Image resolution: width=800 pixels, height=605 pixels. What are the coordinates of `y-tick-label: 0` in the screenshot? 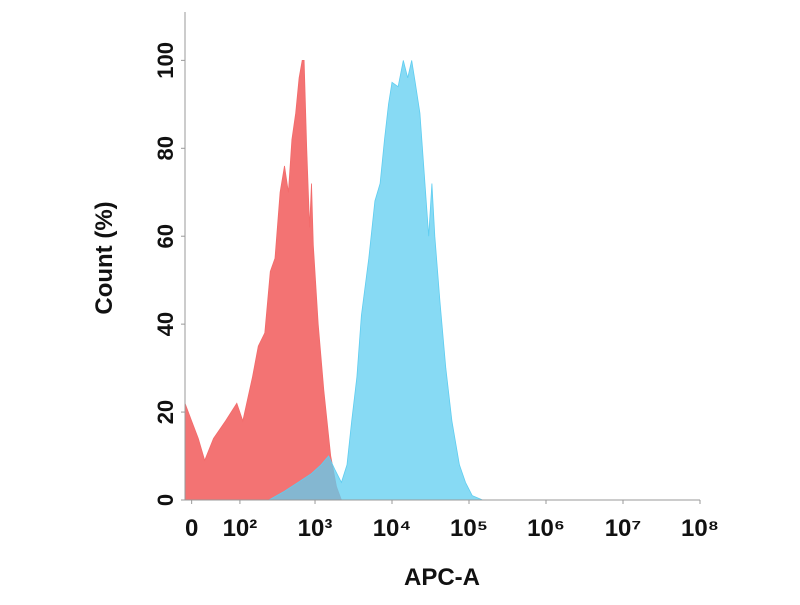 It's located at (165, 500).